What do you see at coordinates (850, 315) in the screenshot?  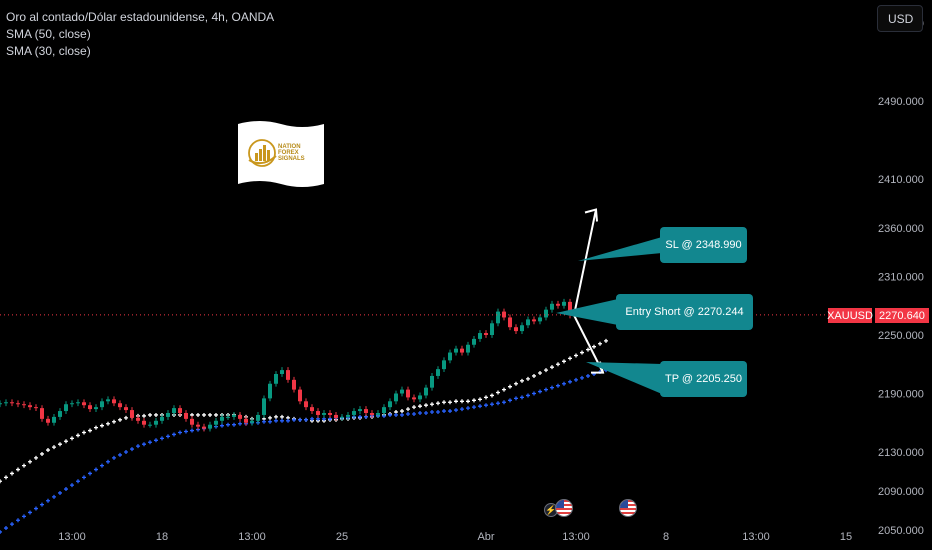 I see `symbol-tag: XAUUSD` at bounding box center [850, 315].